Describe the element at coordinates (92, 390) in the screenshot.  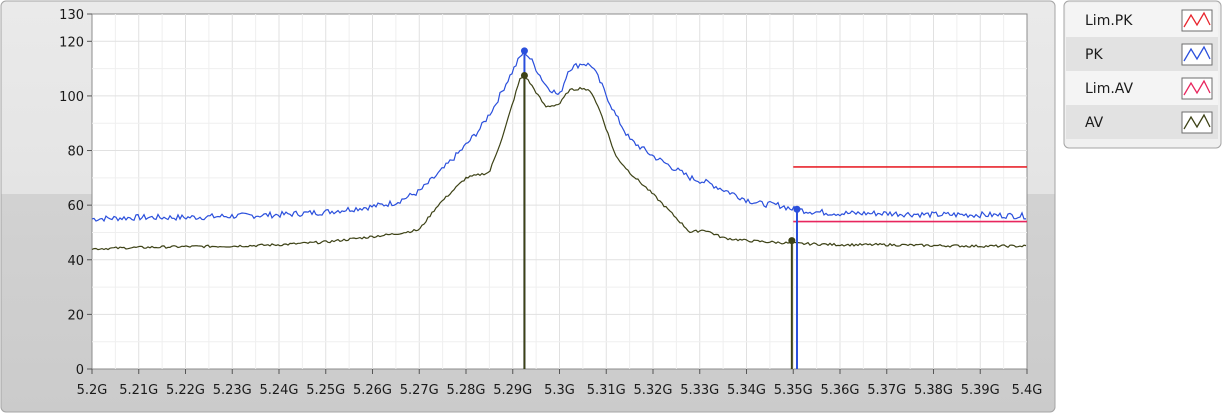
I see `x-tick-label: 5.2G` at that location.